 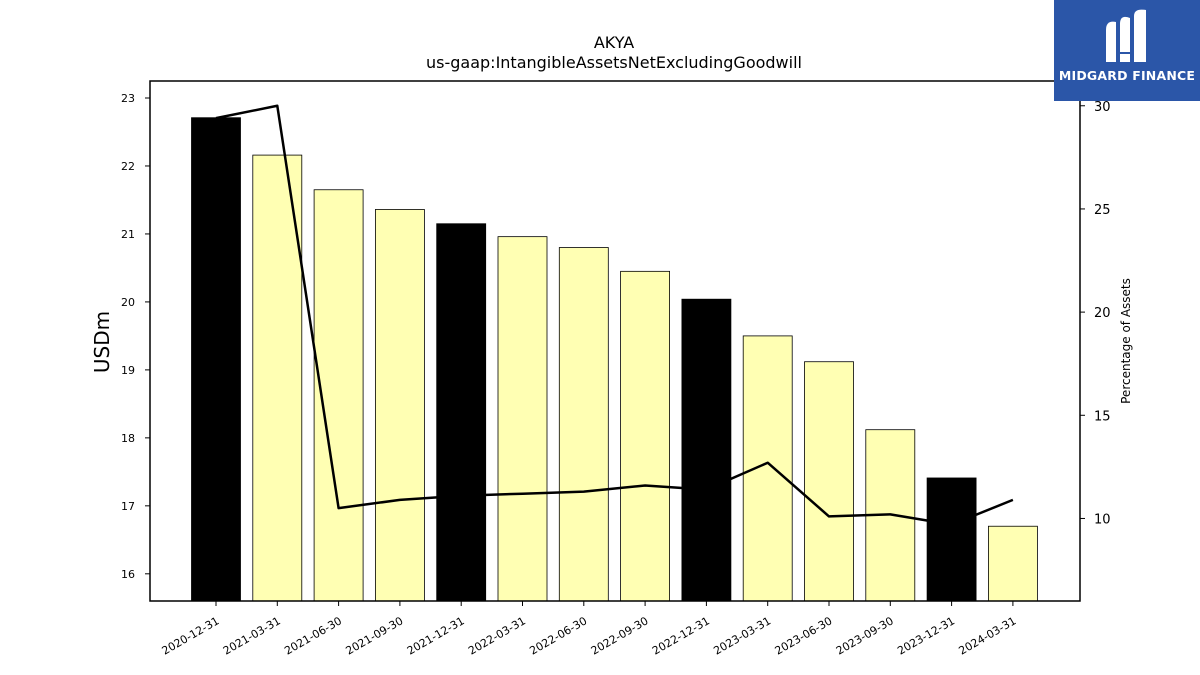 What do you see at coordinates (128, 98) in the screenshot?
I see `y-tick-label: 23` at bounding box center [128, 98].